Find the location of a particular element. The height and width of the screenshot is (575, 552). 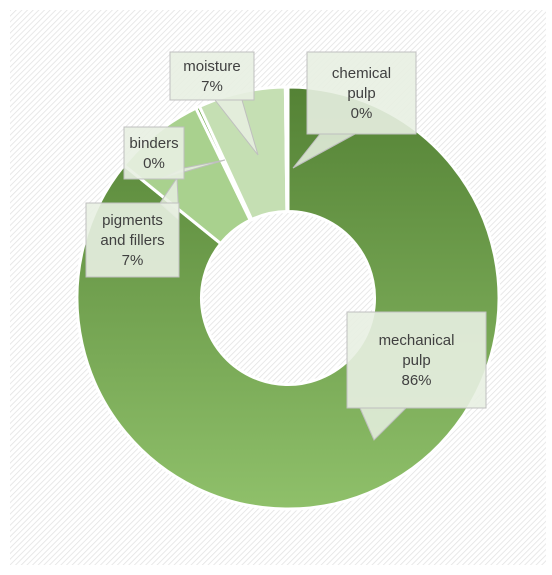

data-label-category: moisture is located at coordinates (212, 66).